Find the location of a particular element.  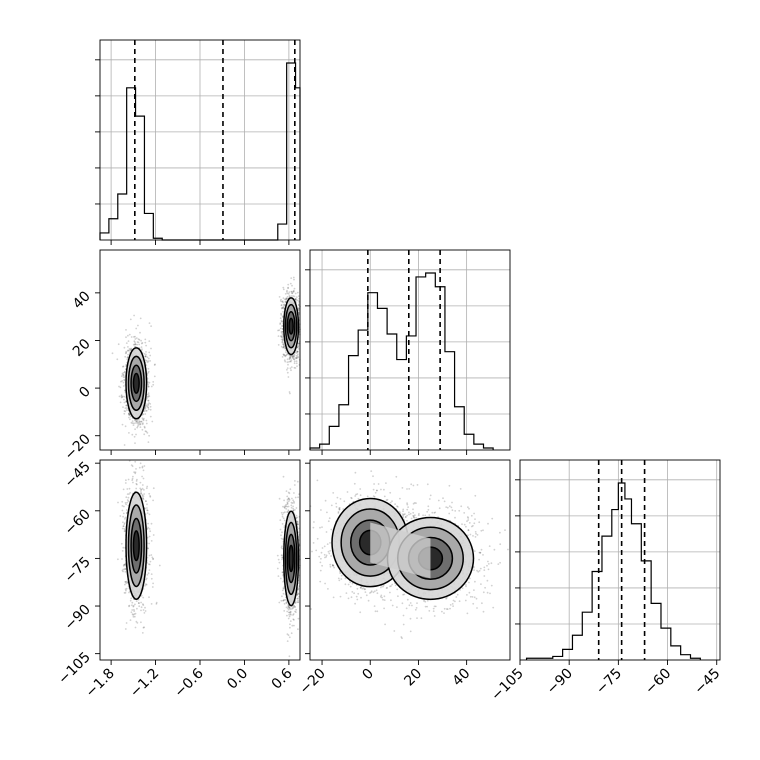

x-tick-label: 0.0 is located at coordinates (237, 679).